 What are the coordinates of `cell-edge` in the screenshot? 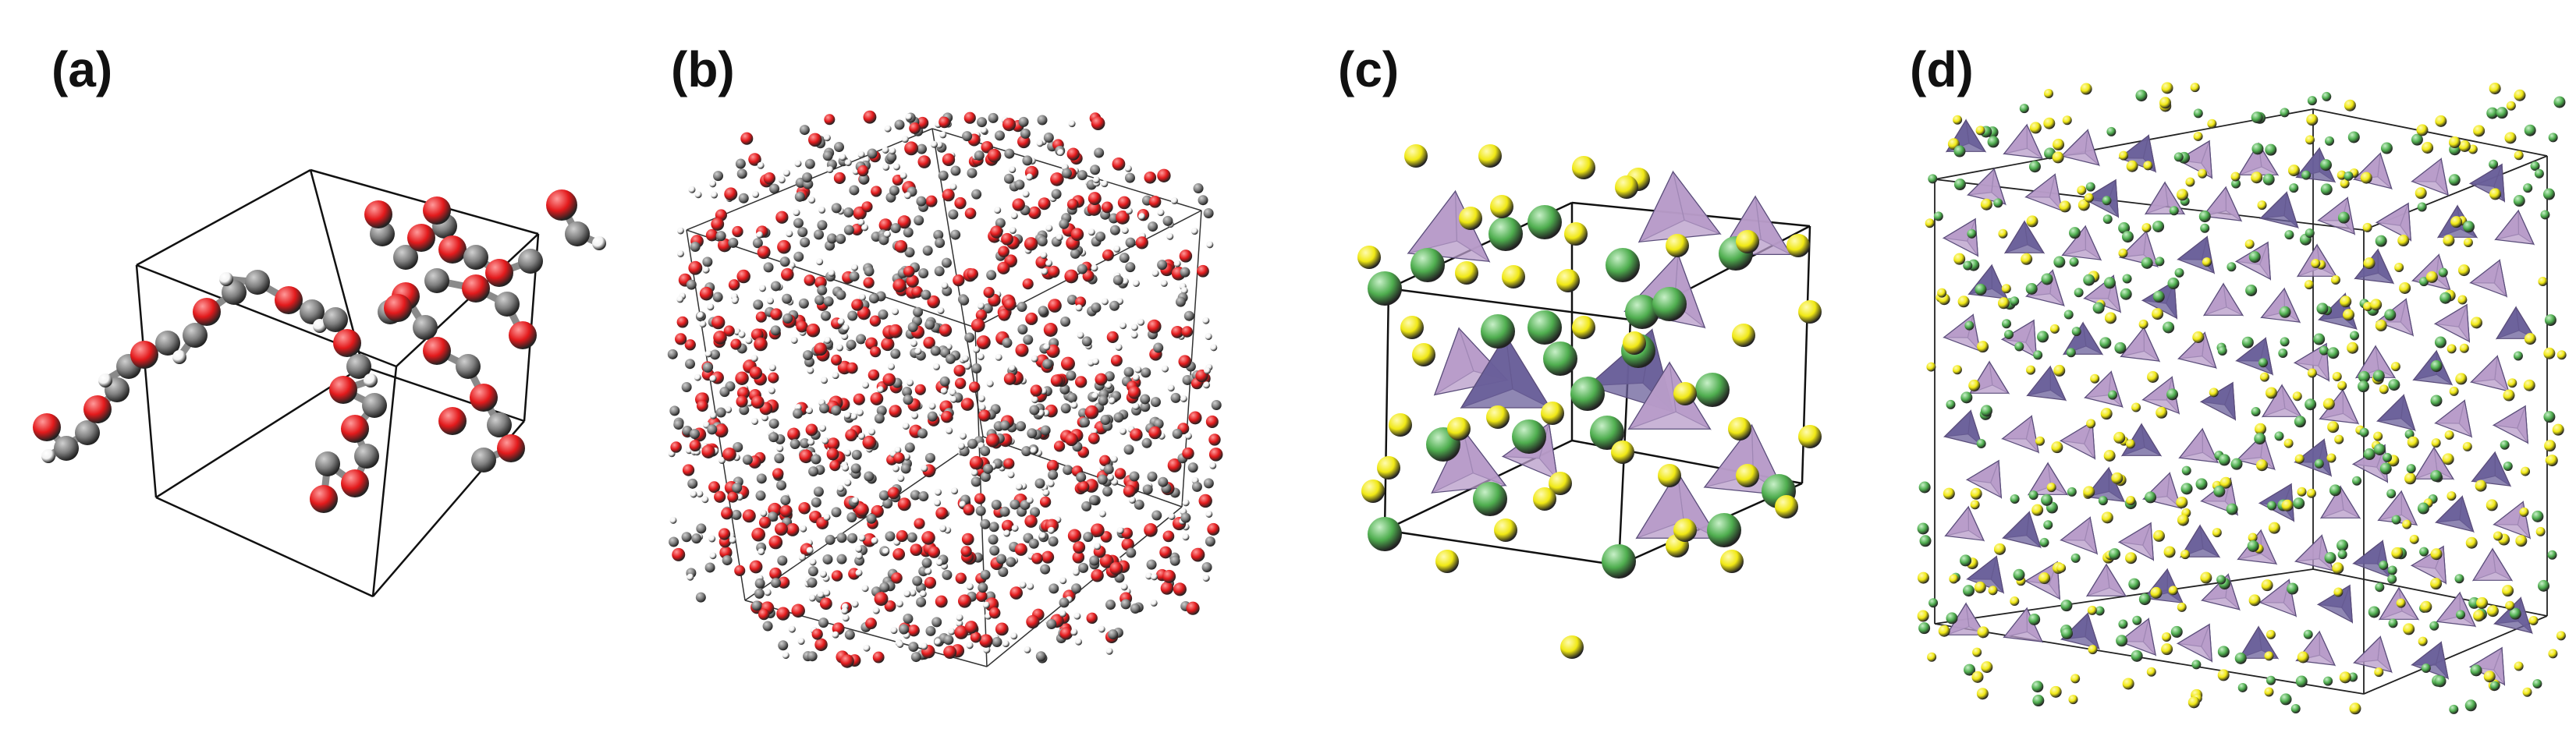 It's located at (1509, 304).